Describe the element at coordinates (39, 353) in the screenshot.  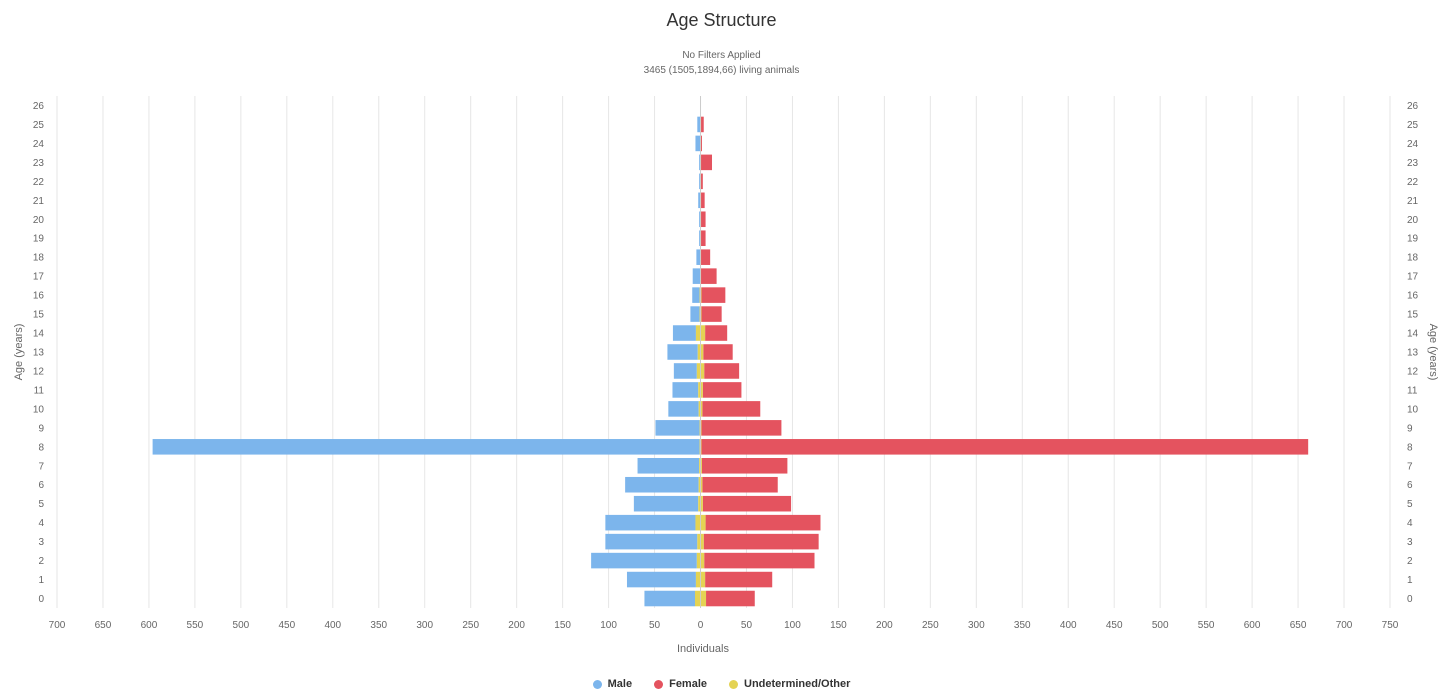
I see `y-tick-label-left: 13` at that location.